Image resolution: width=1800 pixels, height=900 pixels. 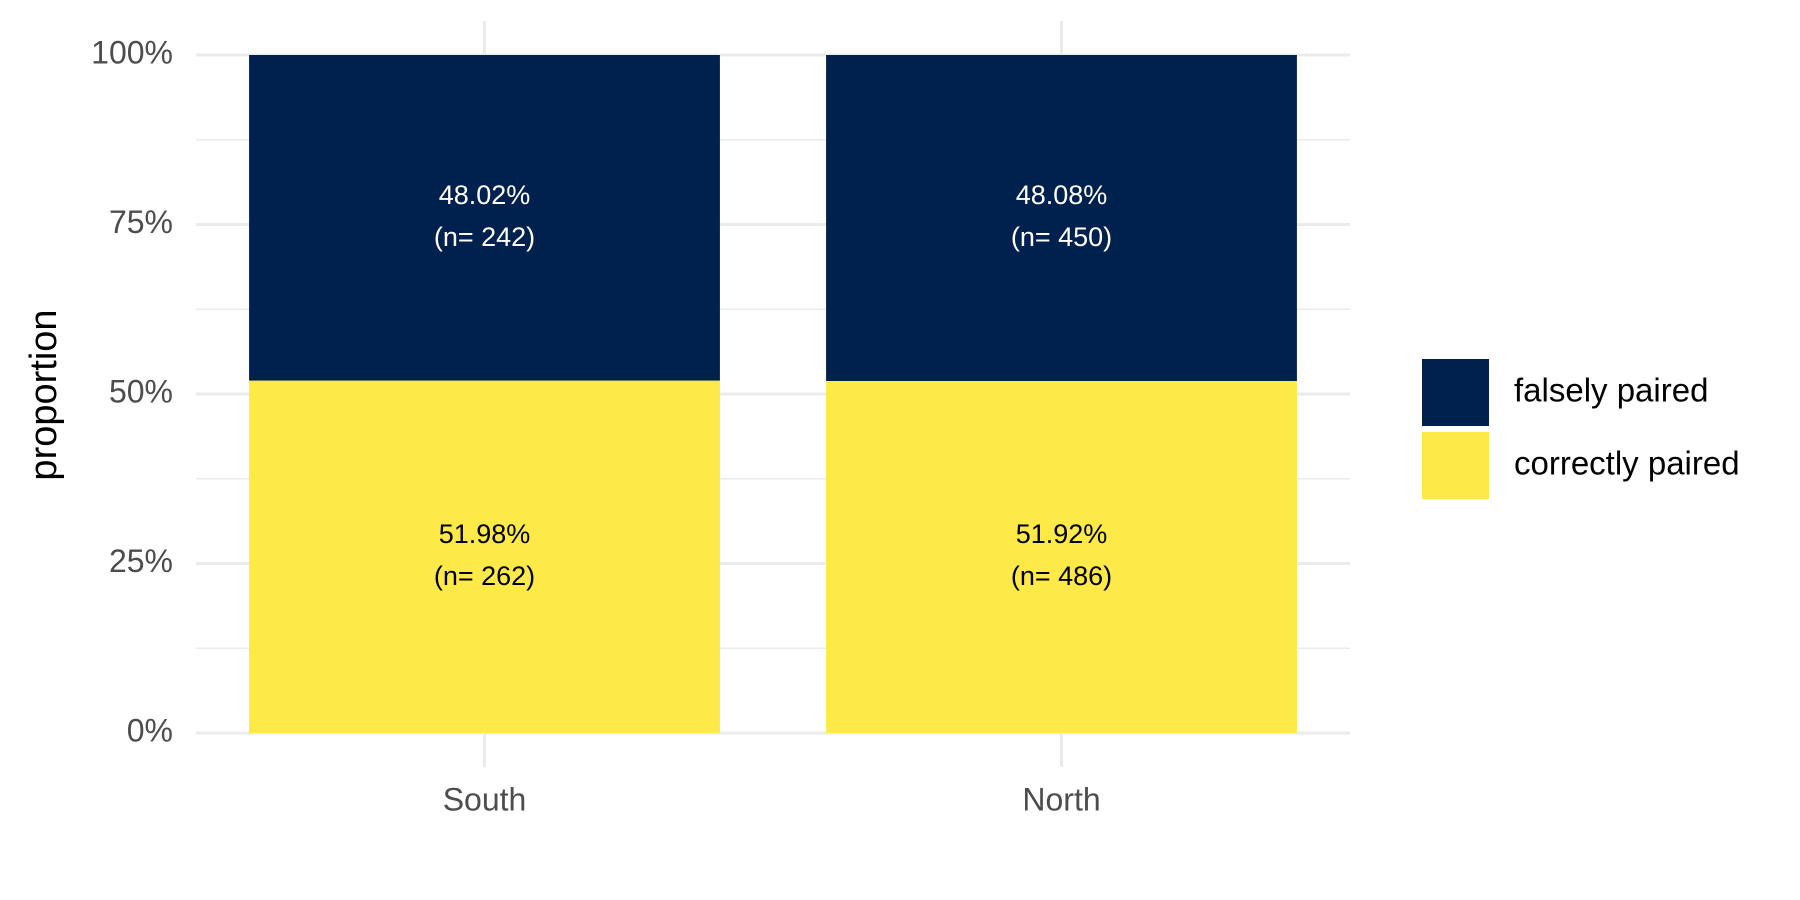 I want to click on data-label: 51.92%, so click(x=1062, y=534).